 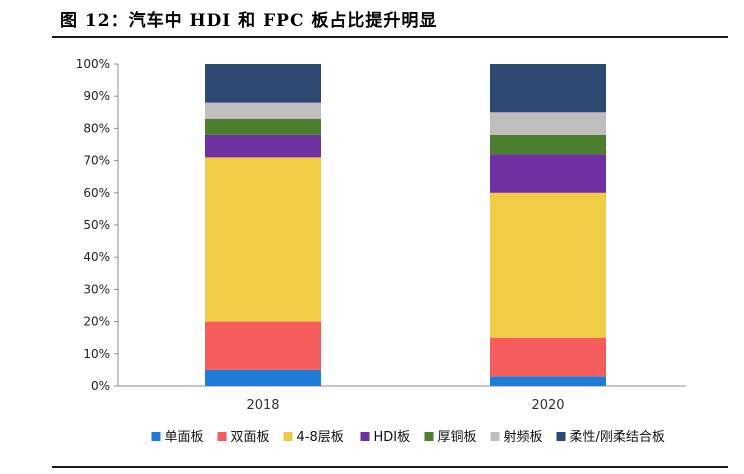 What do you see at coordinates (96, 289) in the screenshot?
I see `y-tick-label: 30%` at bounding box center [96, 289].